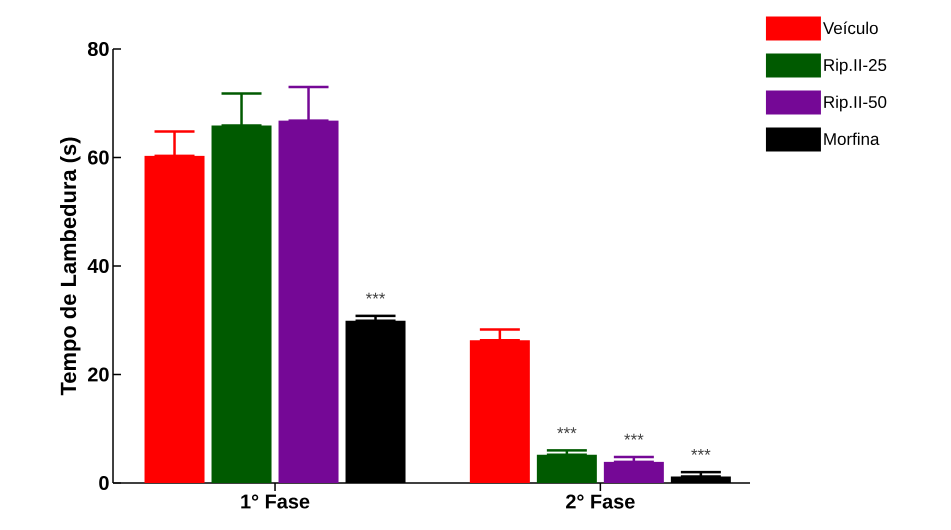 This screenshot has width=951, height=530. I want to click on legend-label: Rip.II-25, so click(855, 66).